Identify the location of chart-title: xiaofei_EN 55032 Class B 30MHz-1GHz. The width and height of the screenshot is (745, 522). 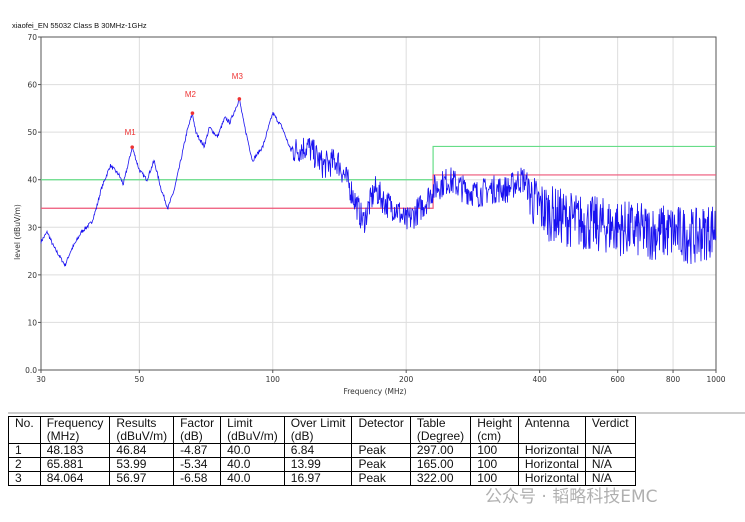
(79, 25).